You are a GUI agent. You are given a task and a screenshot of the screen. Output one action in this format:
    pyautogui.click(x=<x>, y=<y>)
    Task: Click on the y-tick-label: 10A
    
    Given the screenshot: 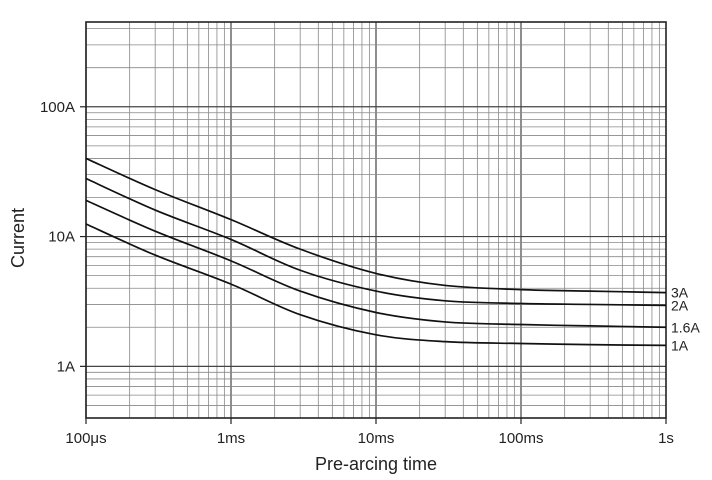 What is the action you would take?
    pyautogui.click(x=61, y=237)
    